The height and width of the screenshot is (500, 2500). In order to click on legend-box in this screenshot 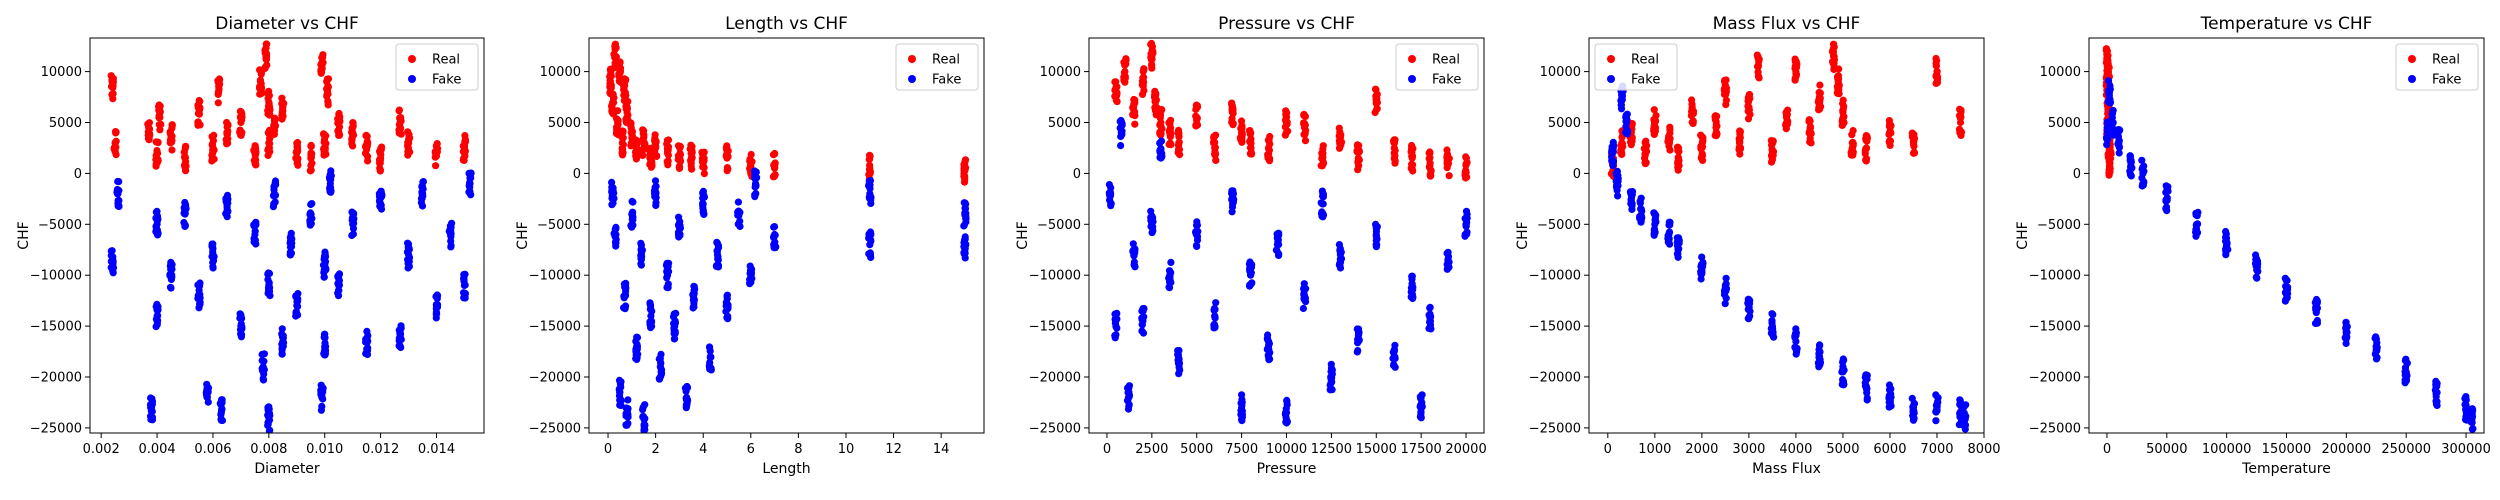, I will do `click(2437, 67)`.